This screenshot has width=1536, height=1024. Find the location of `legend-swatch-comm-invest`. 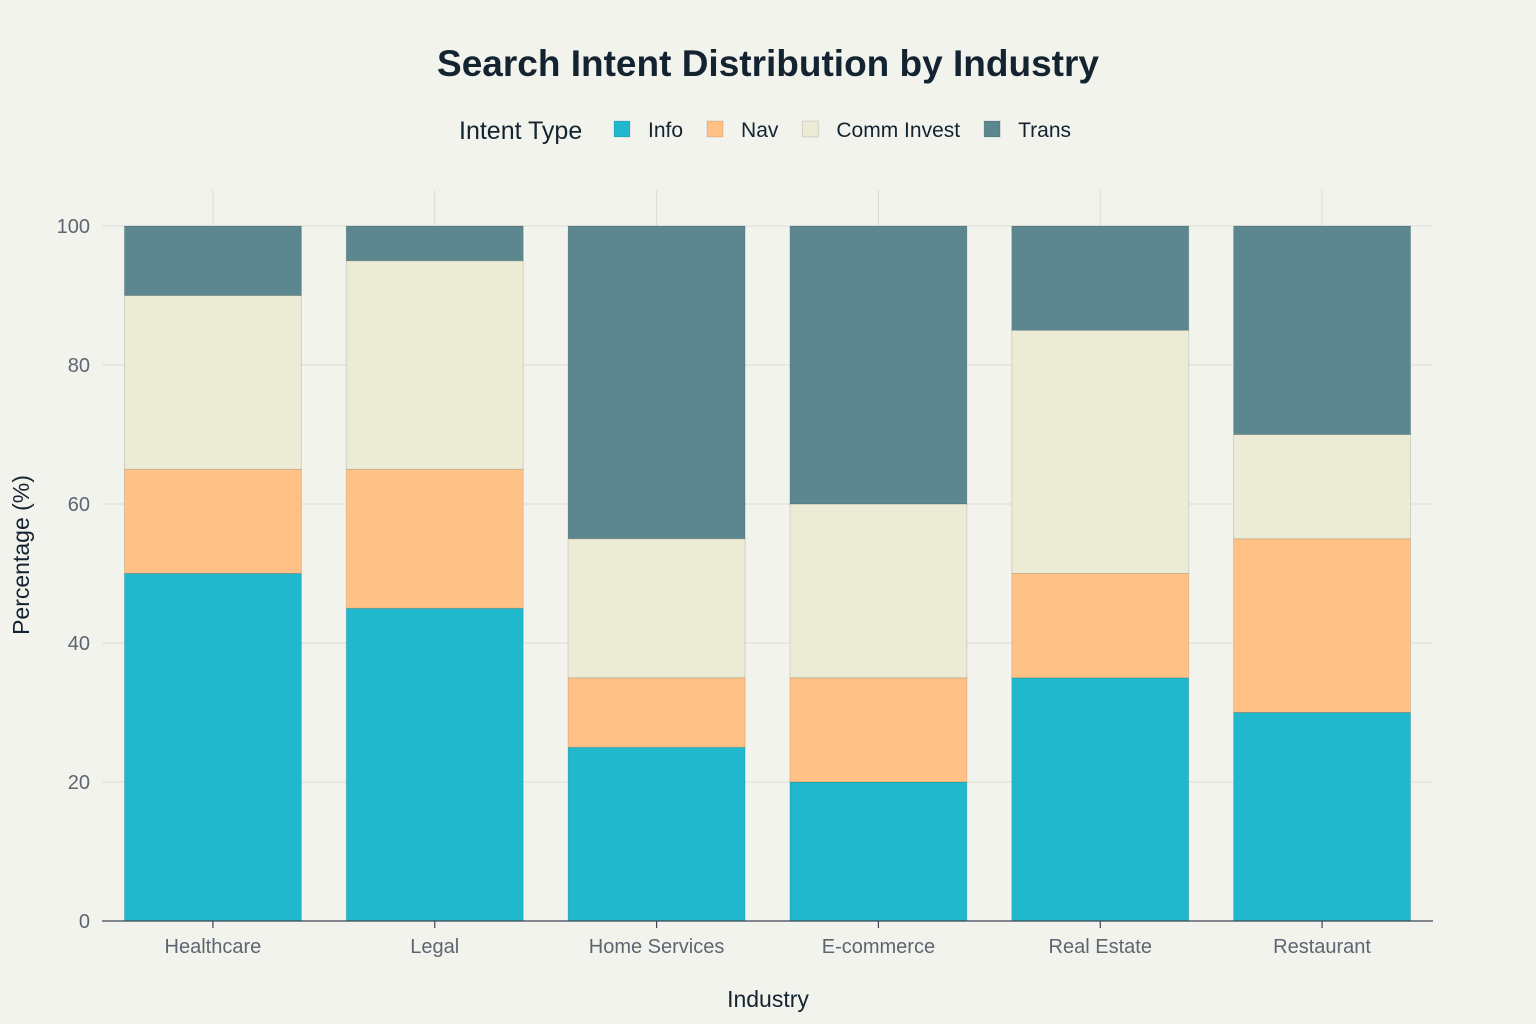

legend-swatch-comm-invest is located at coordinates (810, 129).